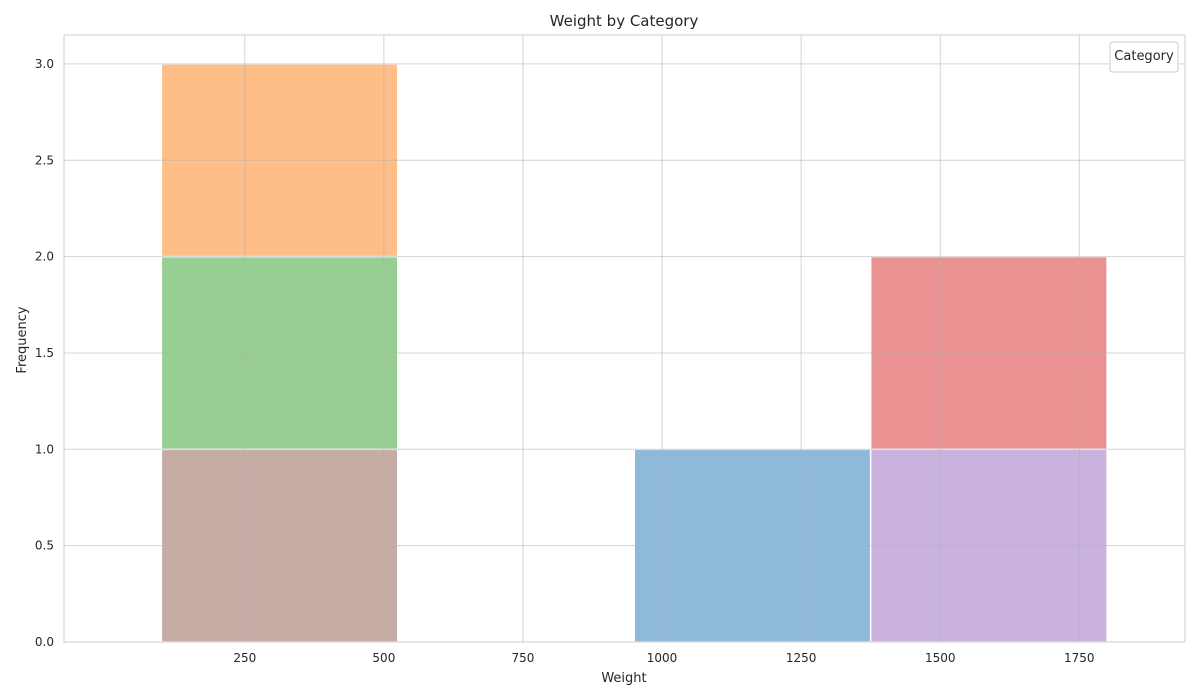 Image resolution: width=1200 pixels, height=700 pixels. I want to click on y-axis-label: Frequency, so click(22, 339).